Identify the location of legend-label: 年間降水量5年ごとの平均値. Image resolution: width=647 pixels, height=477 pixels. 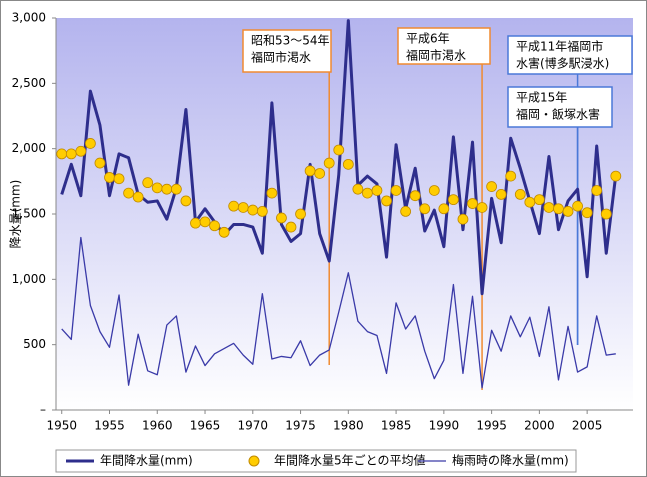
(350, 460).